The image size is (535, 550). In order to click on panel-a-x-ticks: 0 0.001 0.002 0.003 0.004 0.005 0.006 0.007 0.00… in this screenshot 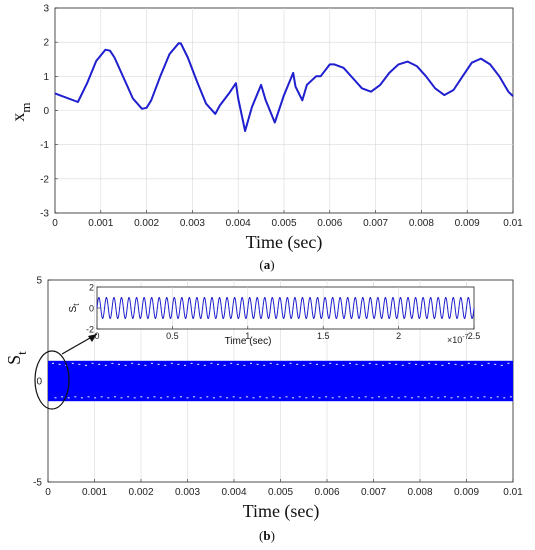, I will do `click(287, 219)`.